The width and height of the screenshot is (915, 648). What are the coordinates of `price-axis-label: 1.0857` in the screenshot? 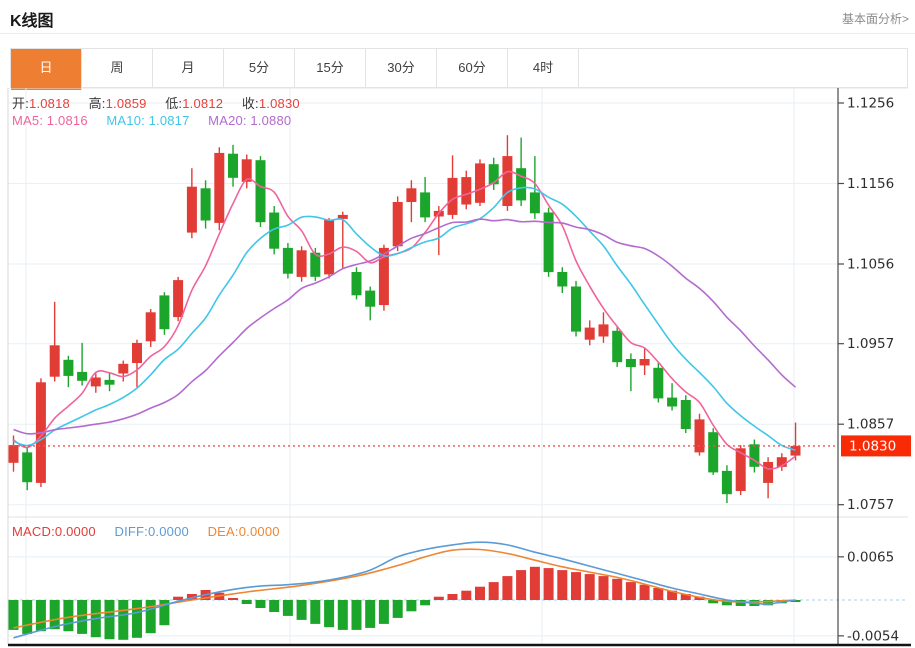 It's located at (870, 425).